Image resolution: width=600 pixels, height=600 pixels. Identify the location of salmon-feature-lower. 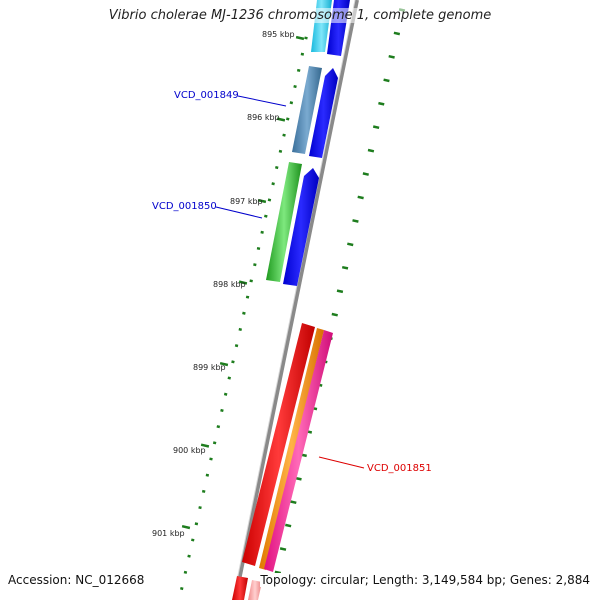
(255, 590).